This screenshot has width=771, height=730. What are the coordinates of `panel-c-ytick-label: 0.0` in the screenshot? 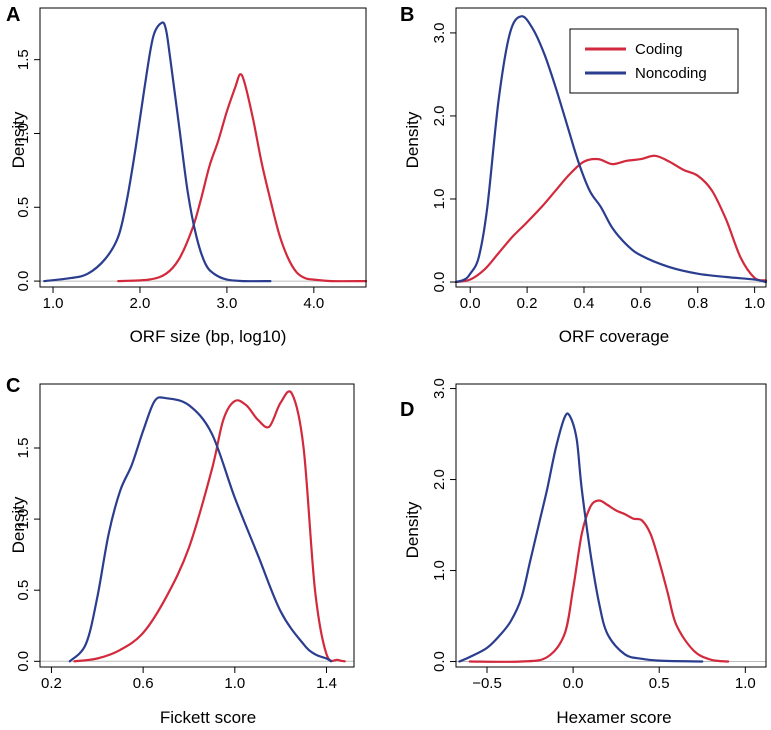 It's located at (23, 661).